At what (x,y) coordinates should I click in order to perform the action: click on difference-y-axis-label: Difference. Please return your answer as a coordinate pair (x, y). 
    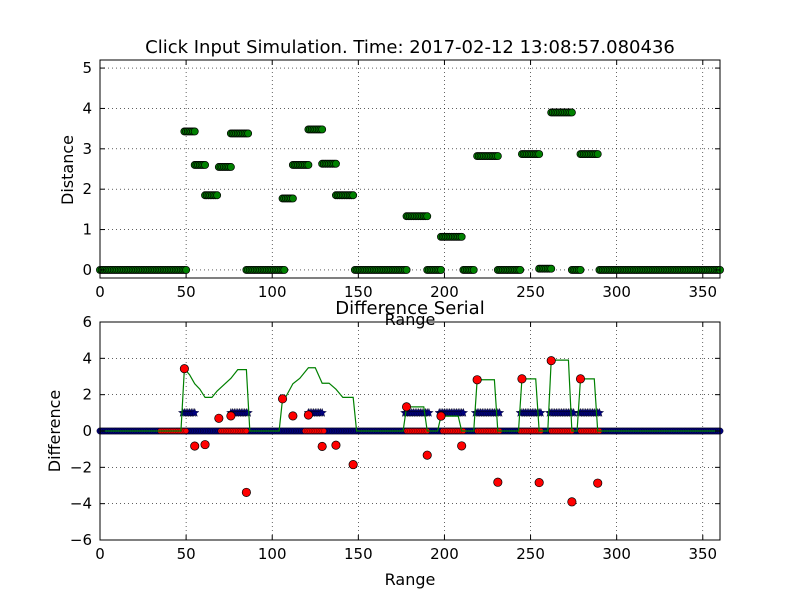
    Looking at the image, I should click on (54, 431).